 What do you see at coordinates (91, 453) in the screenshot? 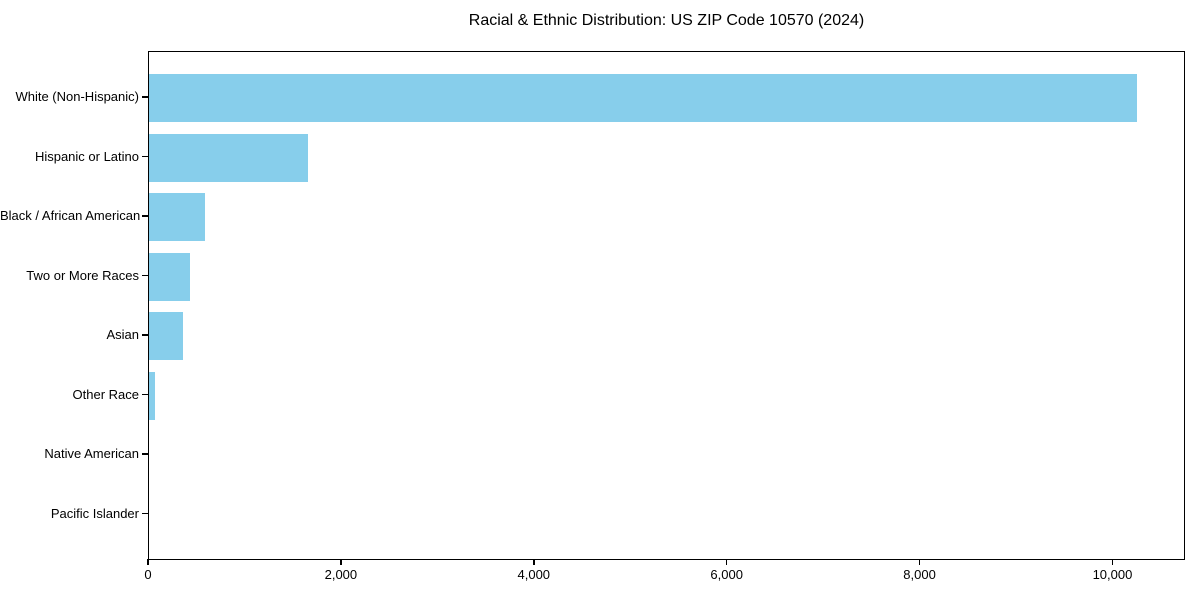
I see `y-tick-label-native-american: Native American` at bounding box center [91, 453].